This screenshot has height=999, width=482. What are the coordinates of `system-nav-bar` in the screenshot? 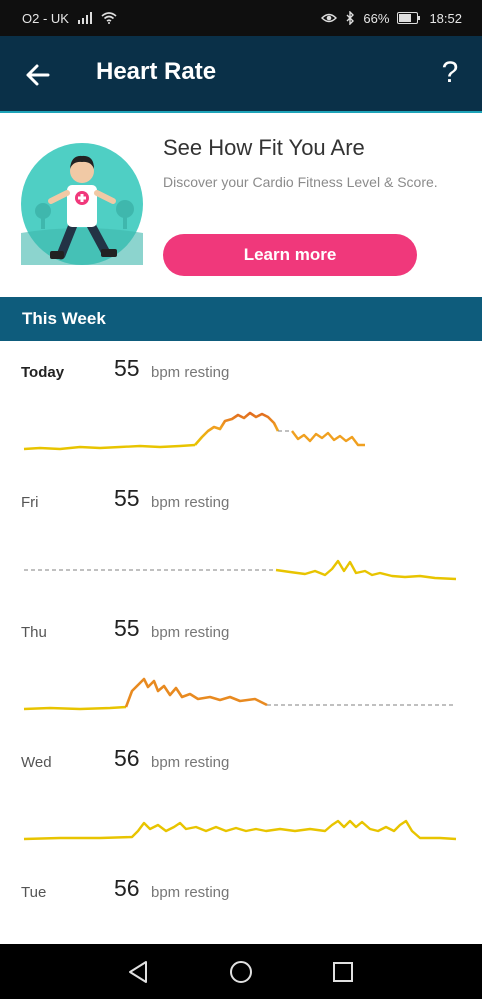 It's located at (241, 971).